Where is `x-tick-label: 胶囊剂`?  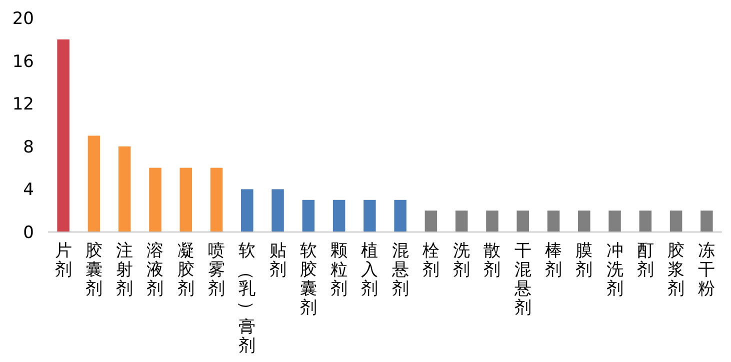
x-tick-label: 胶囊剂 is located at coordinates (93, 270).